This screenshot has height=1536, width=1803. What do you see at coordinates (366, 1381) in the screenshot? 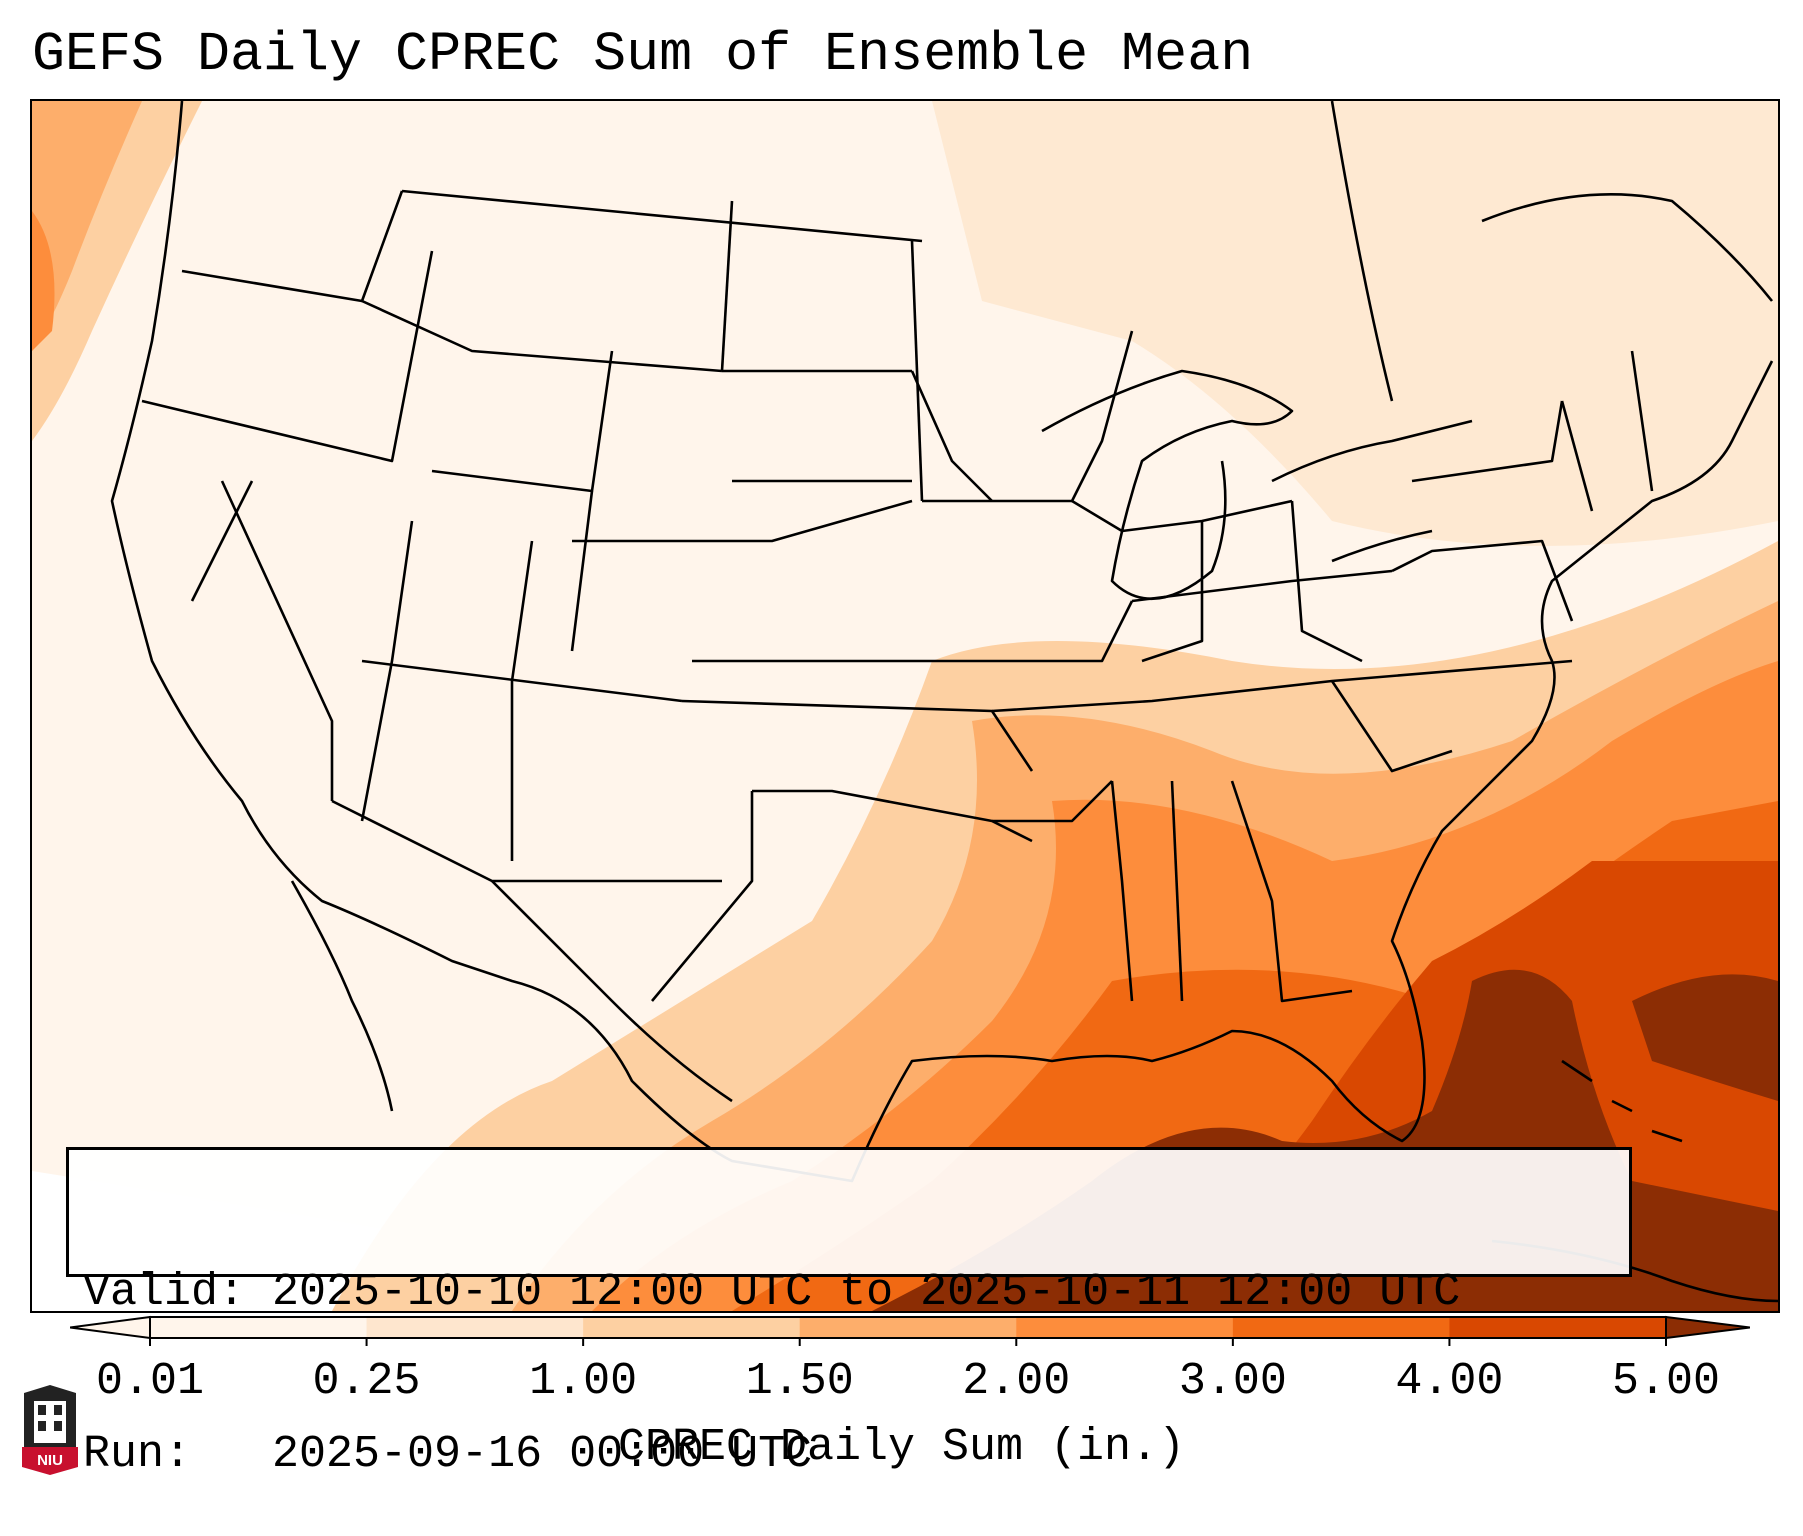
I see `colorbar-tick-label: 0.25` at bounding box center [366, 1381].